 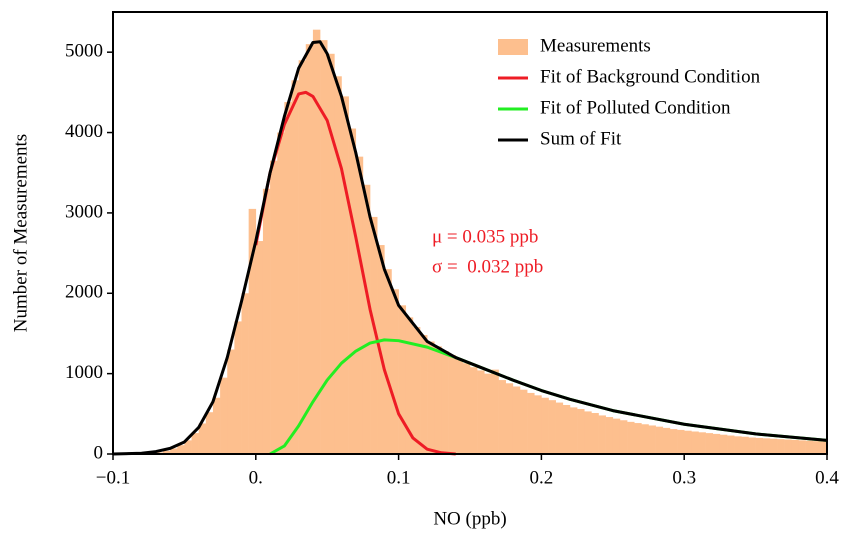 I want to click on legend-label: Fit of Polluted Condition, so click(x=635, y=107).